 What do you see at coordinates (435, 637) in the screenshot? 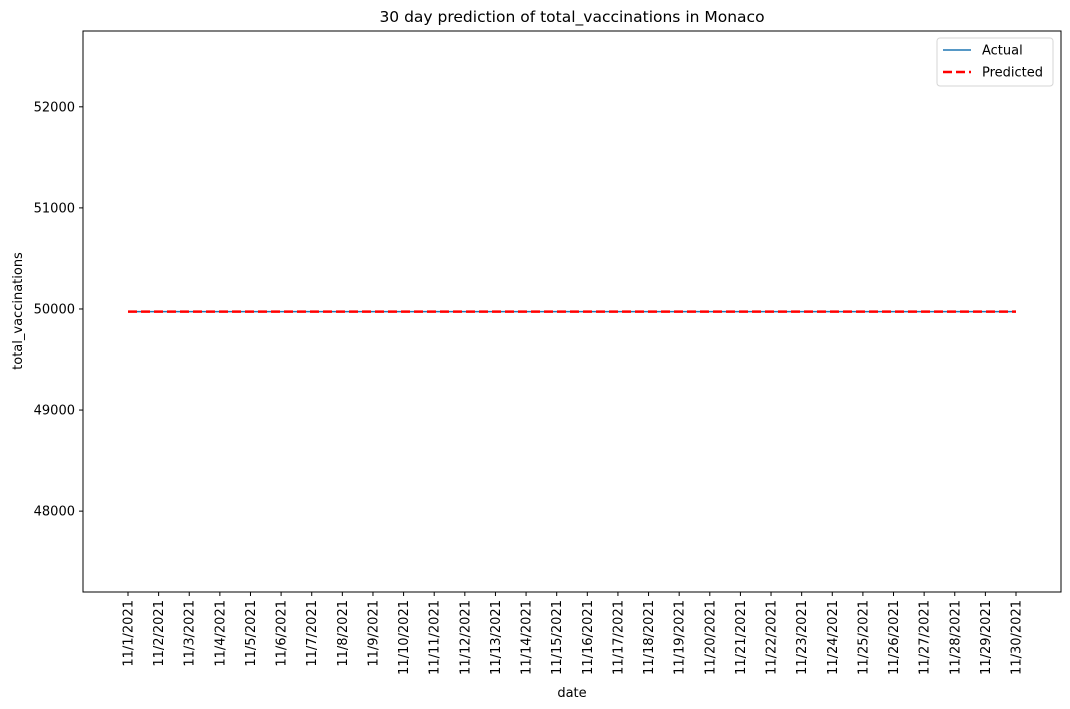
I see `x-tick-label: 11/11/2021` at bounding box center [435, 637].